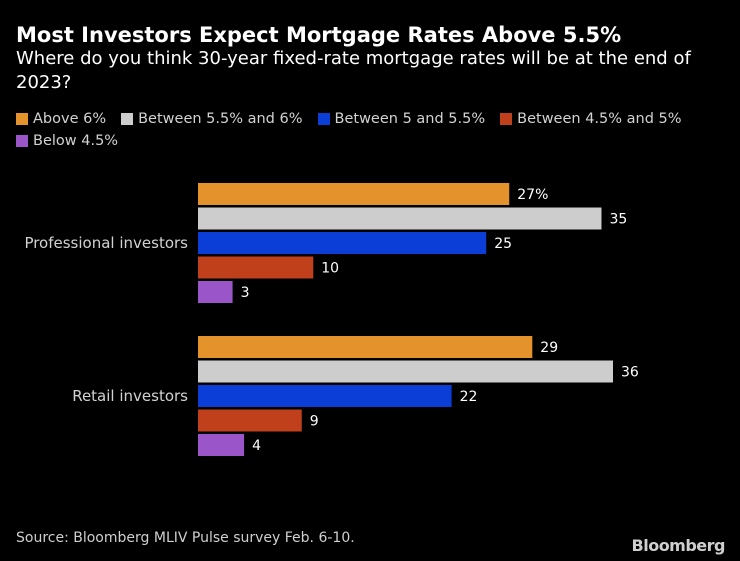 The height and width of the screenshot is (561, 740). I want to click on bloomberg-logo: Bloomberg, so click(678, 545).